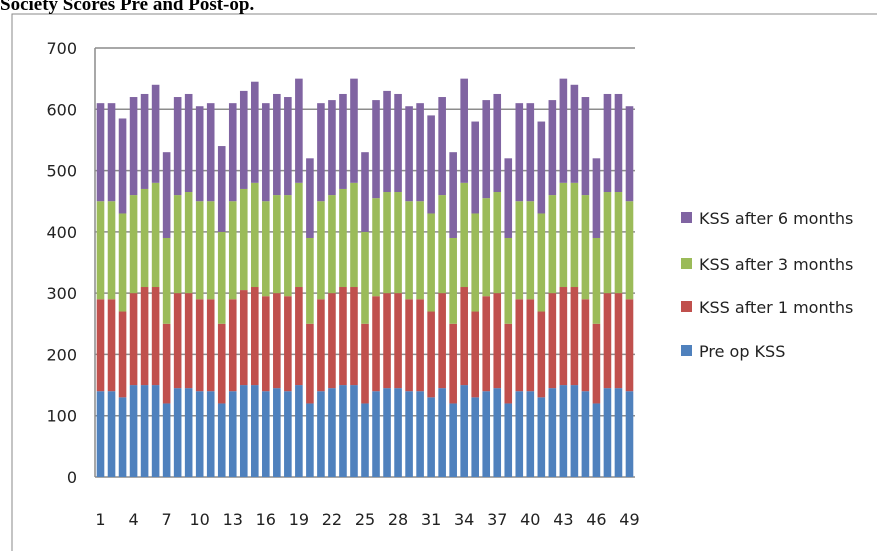 This screenshot has width=877, height=551. Describe the element at coordinates (266, 519) in the screenshot. I see `x-tick-label: 16` at that location.